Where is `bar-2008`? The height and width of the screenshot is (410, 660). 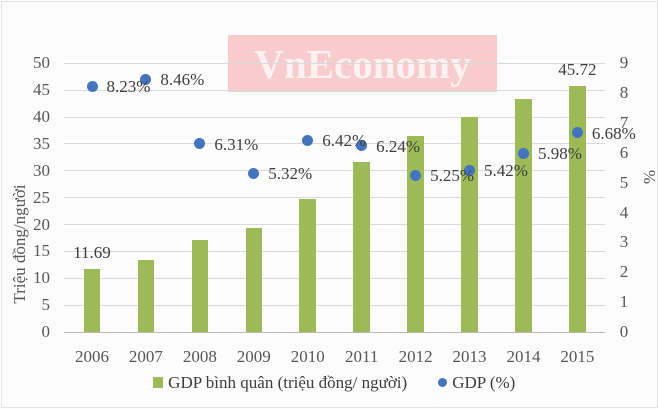
bar-2008 is located at coordinates (200, 285).